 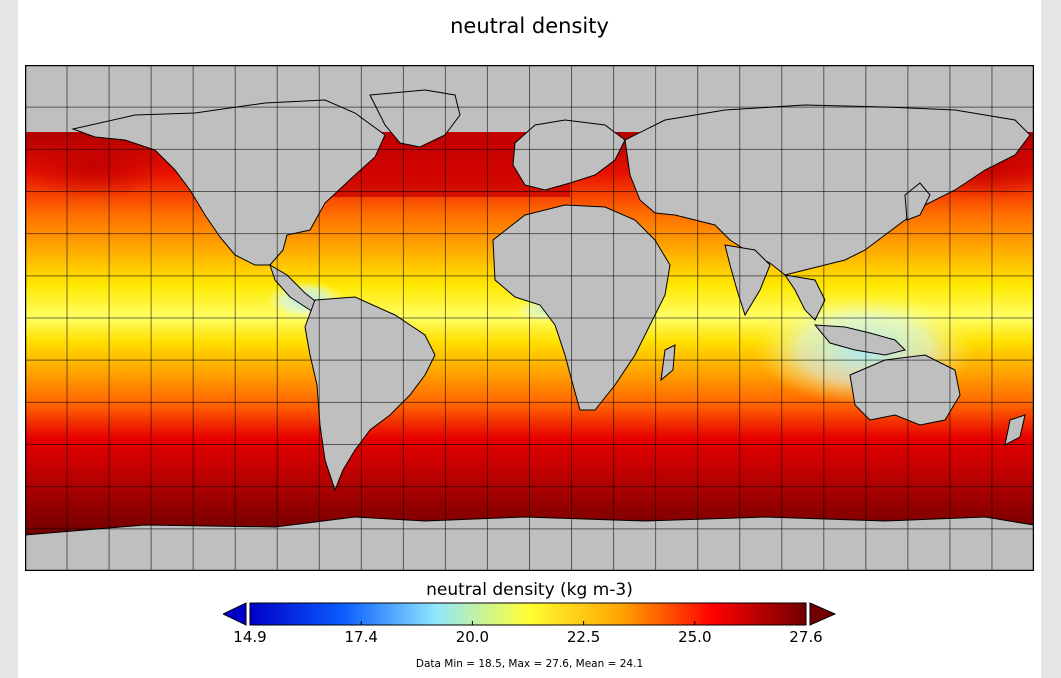 I want to click on colorbar-min-extend-arrow, so click(x=235, y=614).